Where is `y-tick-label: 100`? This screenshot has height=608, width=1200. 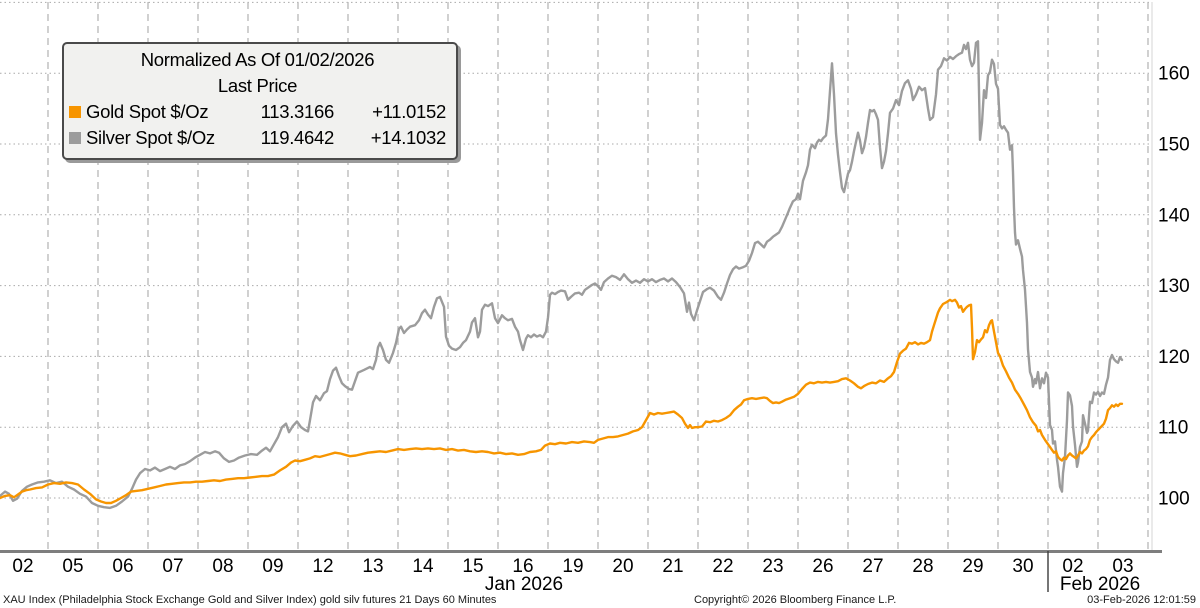
y-tick-label: 100 is located at coordinates (1174, 499).